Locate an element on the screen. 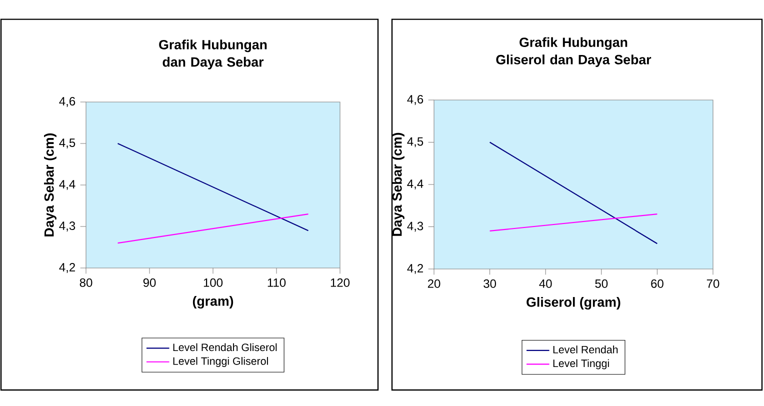 The height and width of the screenshot is (406, 764). legend-label: Level Tinggi Gliserol is located at coordinates (220, 362).